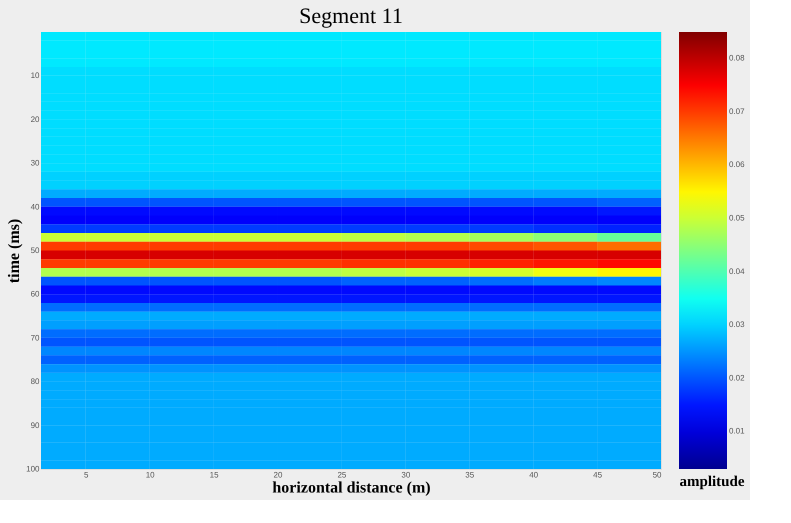 The image size is (791, 523). Describe the element at coordinates (342, 475) in the screenshot. I see `x-tick-label: 25` at that location.